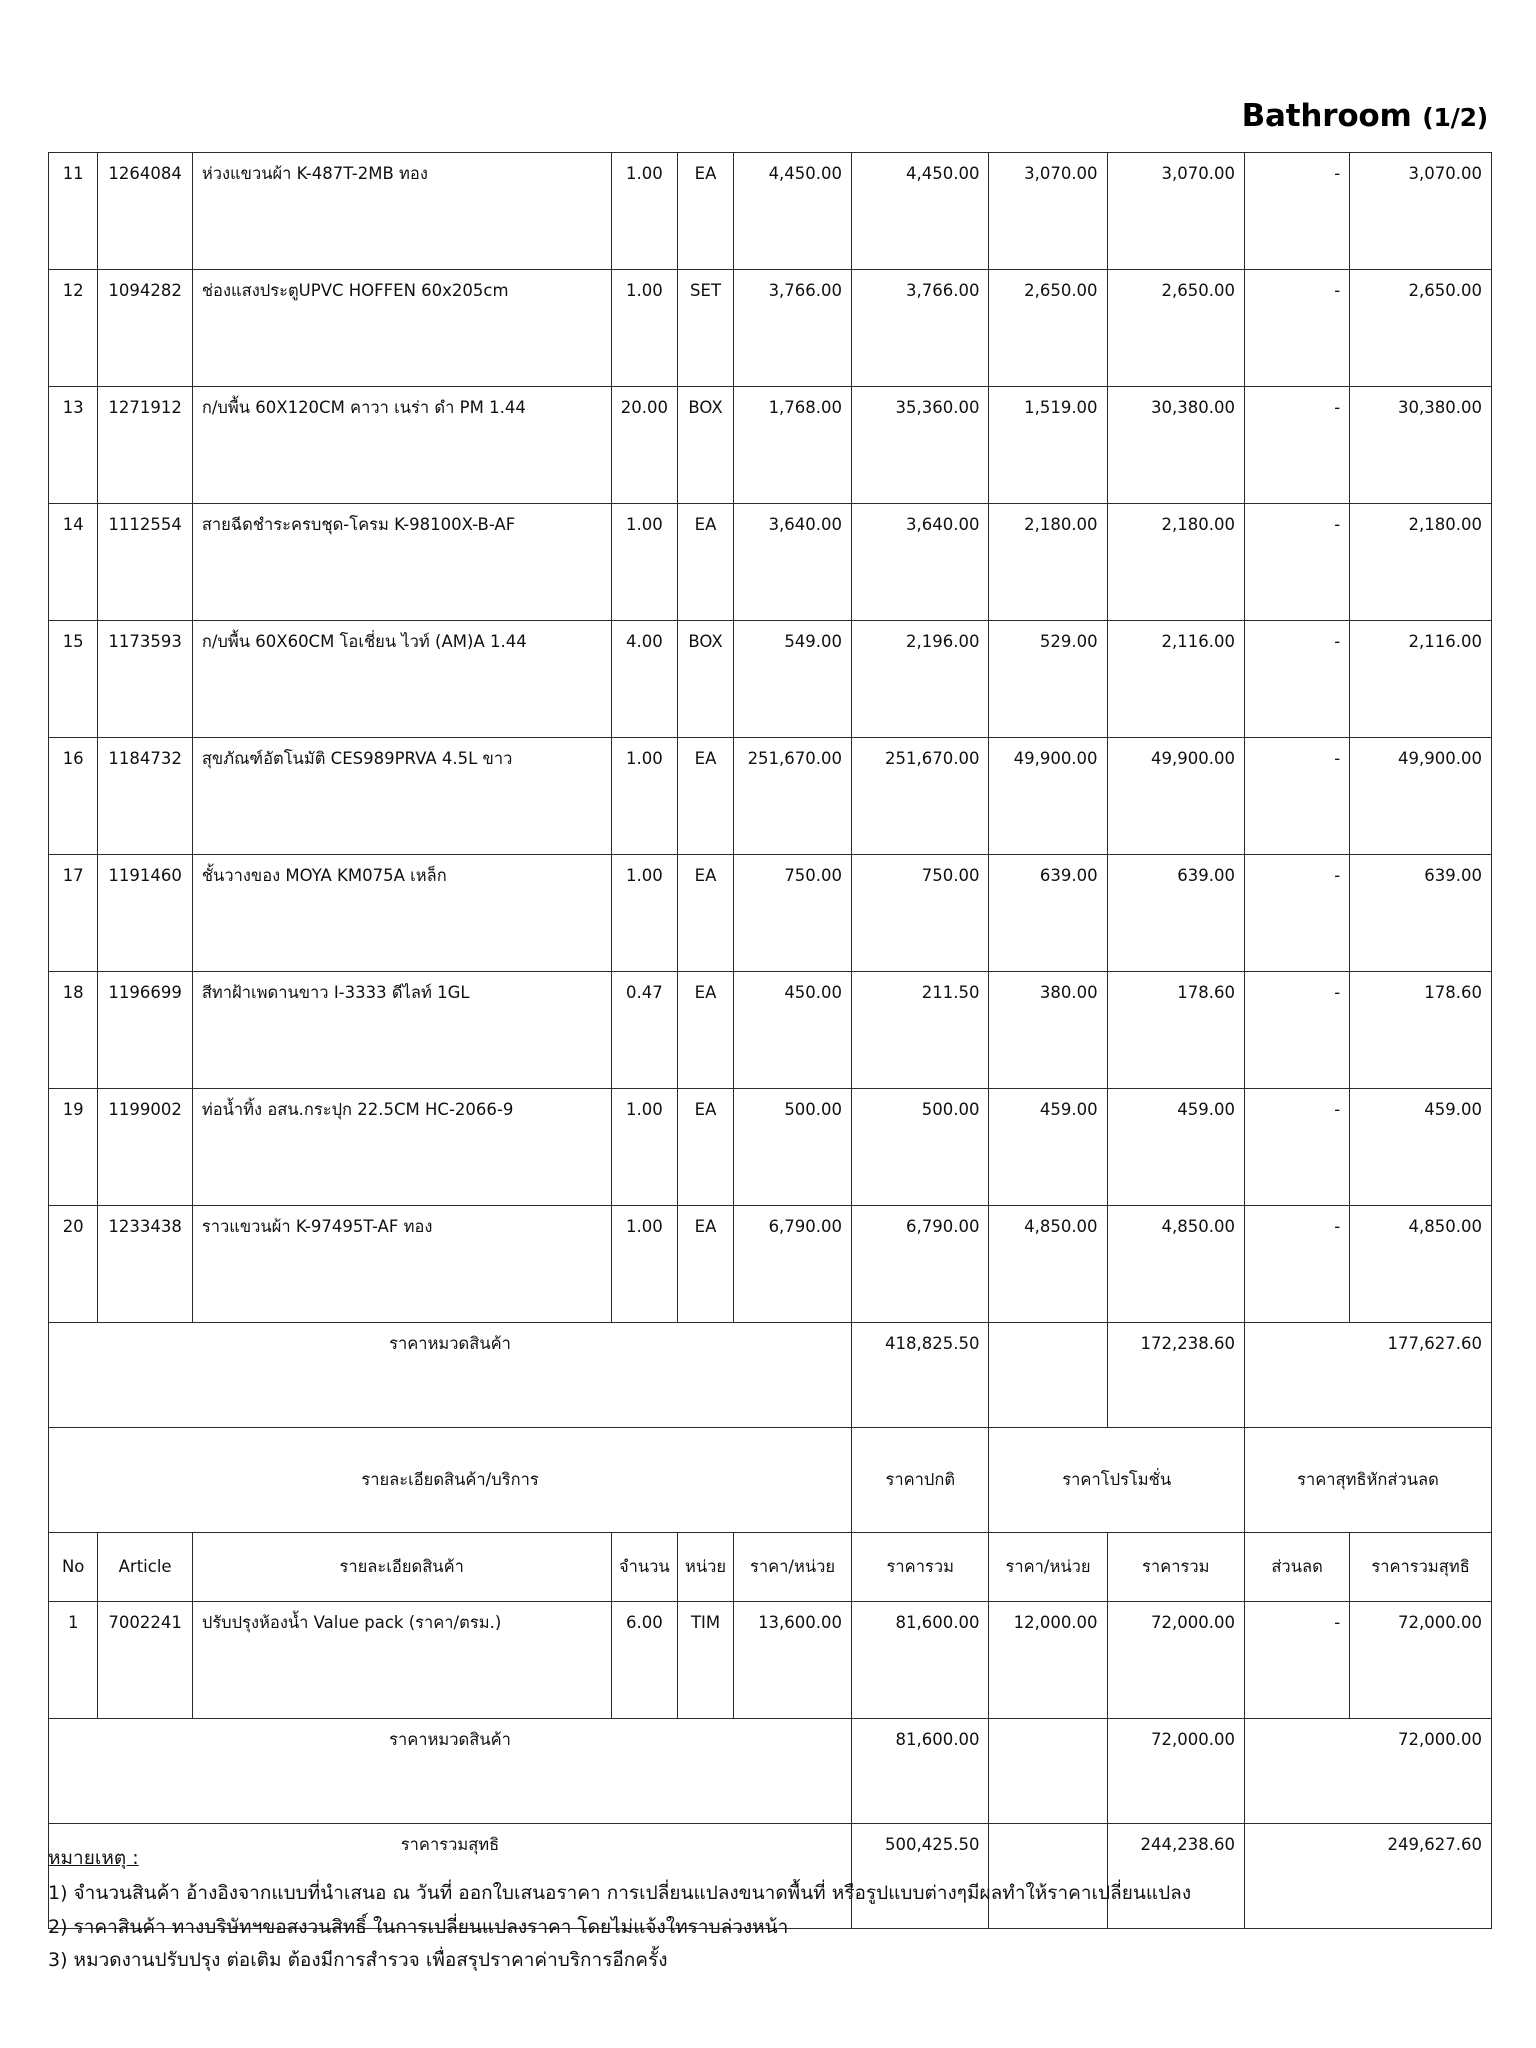 The width and height of the screenshot is (1536, 2048). I want to click on cell-article: 7002241, so click(145, 1660).